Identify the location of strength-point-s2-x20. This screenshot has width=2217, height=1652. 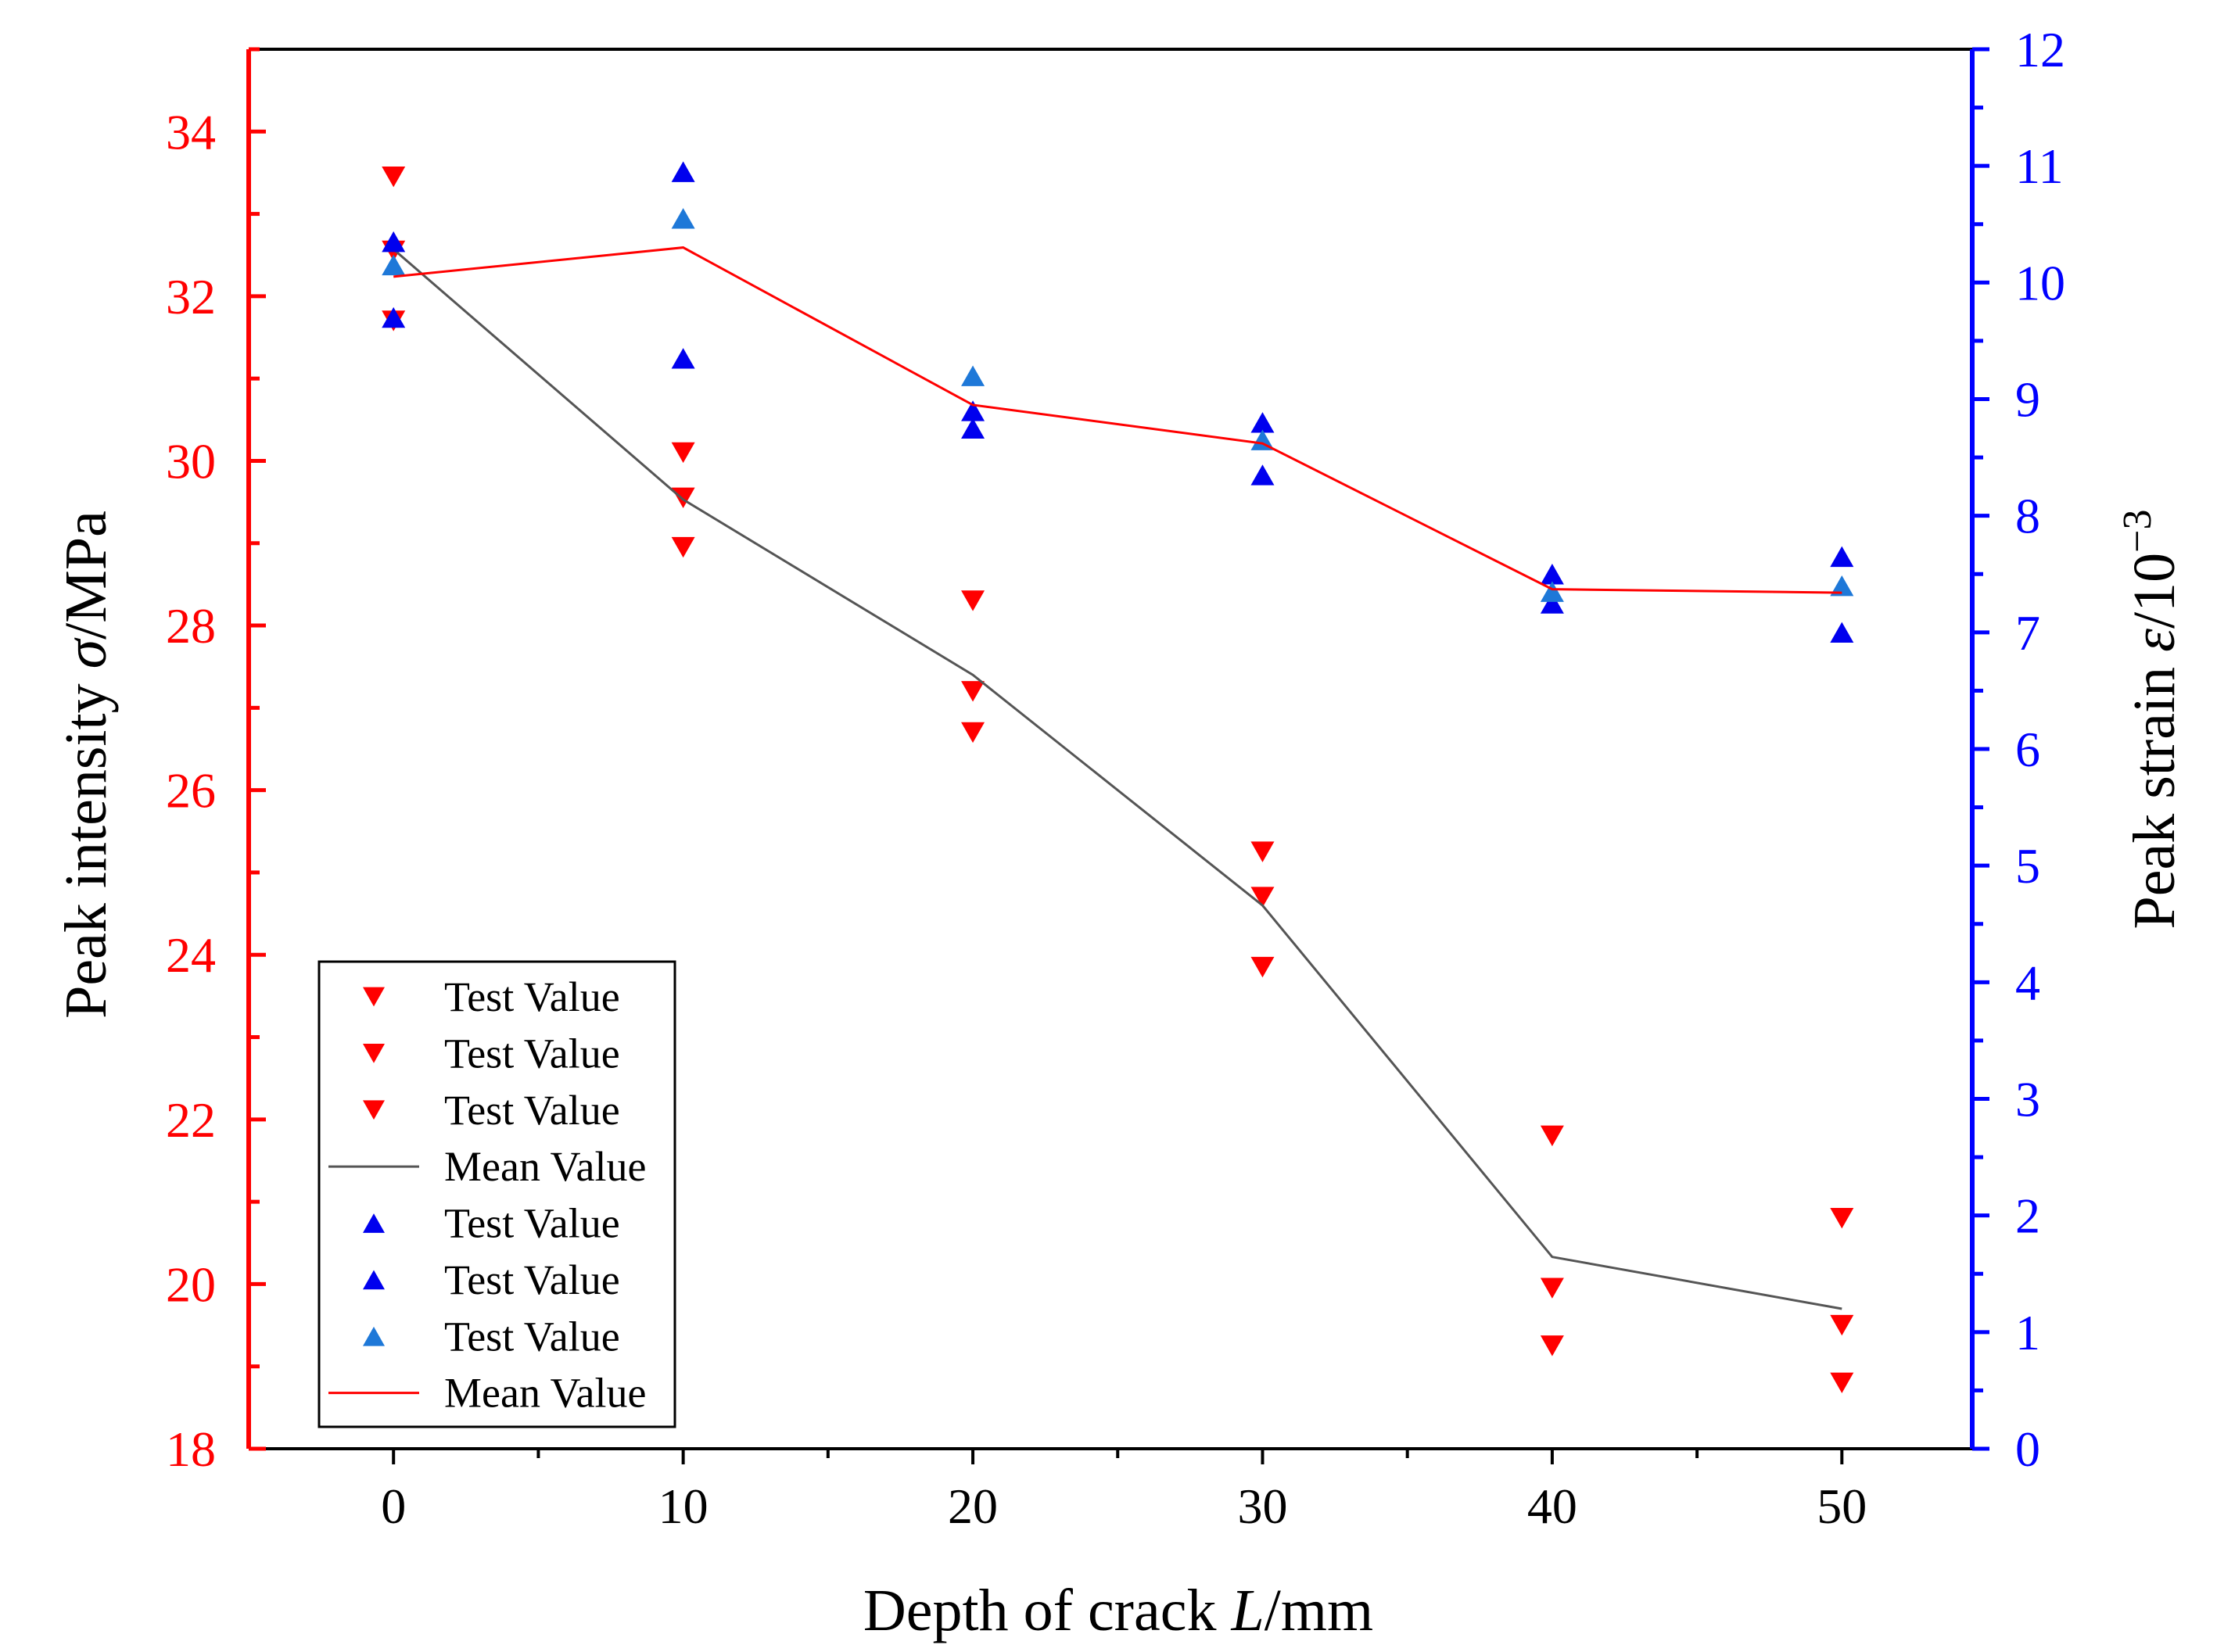
(973, 691).